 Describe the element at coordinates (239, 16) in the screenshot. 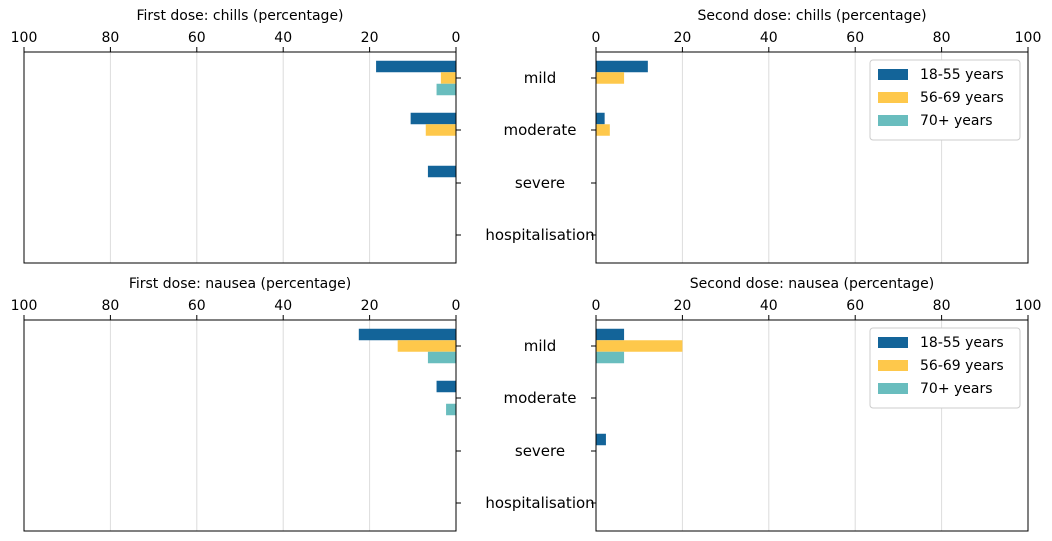

I see `panel-title: First dose: chills (percentage)` at that location.